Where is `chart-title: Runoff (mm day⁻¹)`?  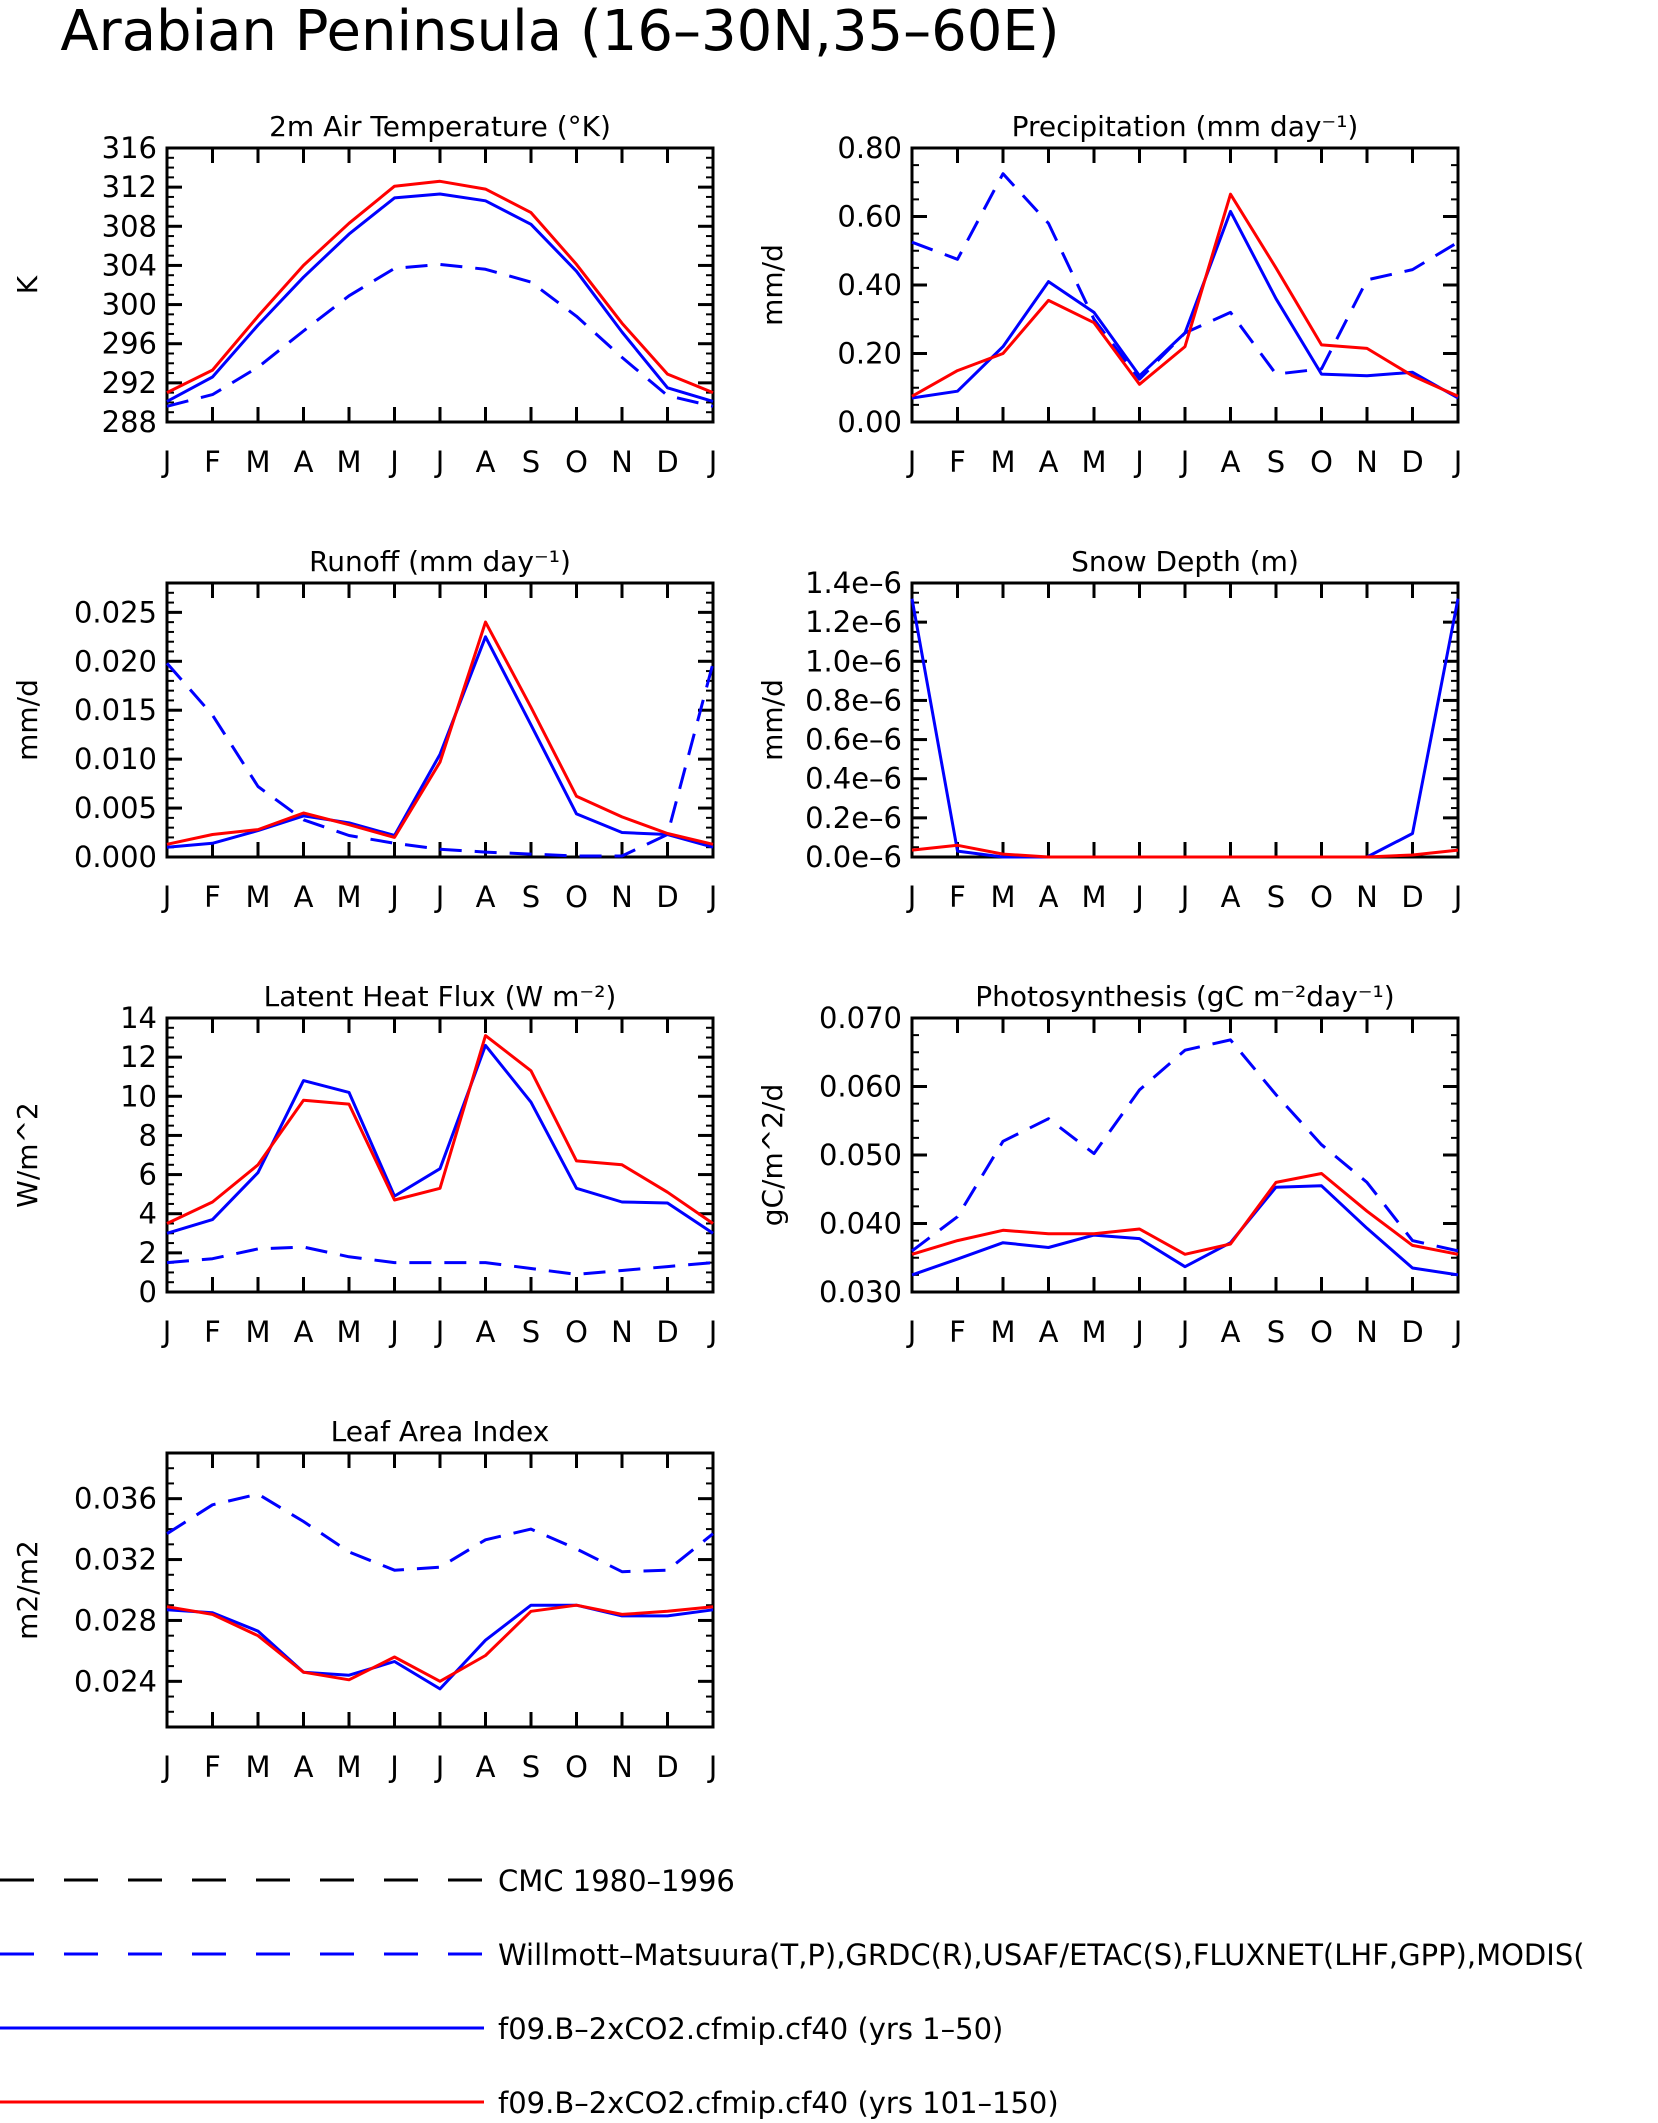 chart-title: Runoff (mm day⁻¹) is located at coordinates (440, 561).